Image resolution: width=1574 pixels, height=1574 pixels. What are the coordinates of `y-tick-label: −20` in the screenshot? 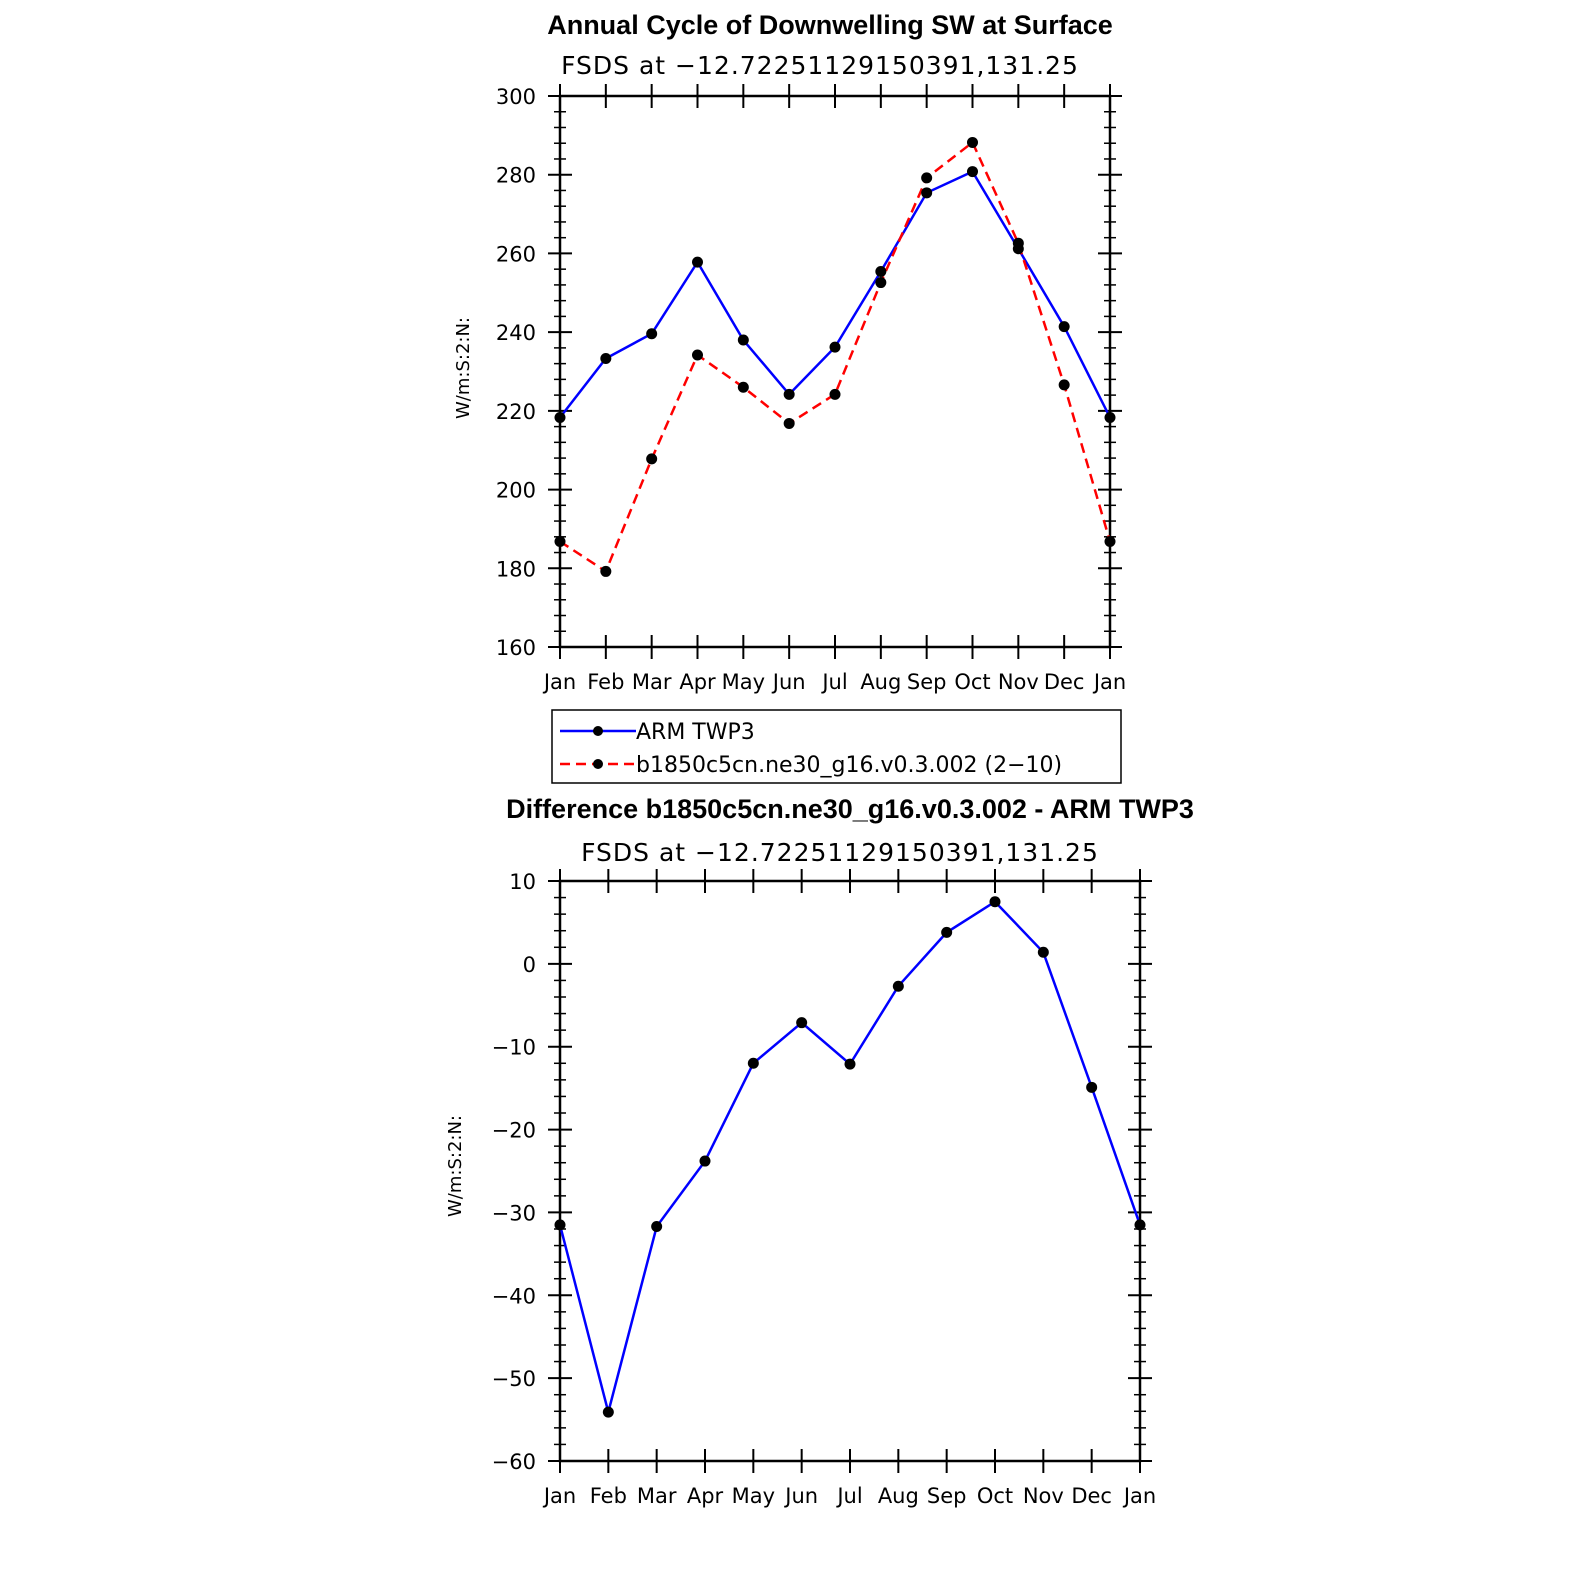 It's located at (514, 1131).